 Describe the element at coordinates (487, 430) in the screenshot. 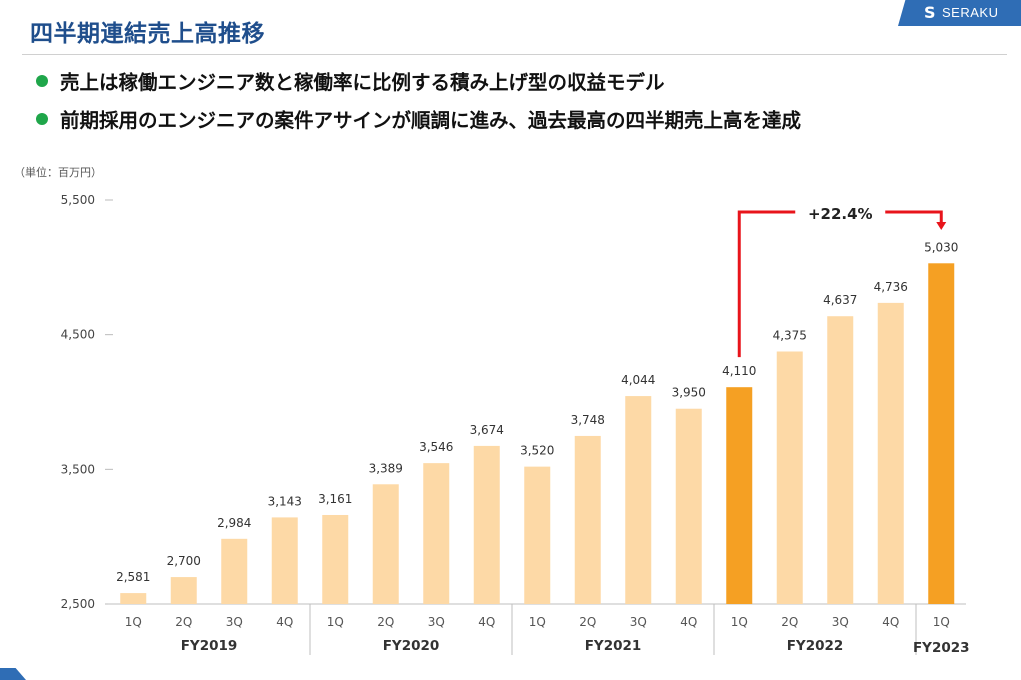

I see `data-label: 3,674` at that location.